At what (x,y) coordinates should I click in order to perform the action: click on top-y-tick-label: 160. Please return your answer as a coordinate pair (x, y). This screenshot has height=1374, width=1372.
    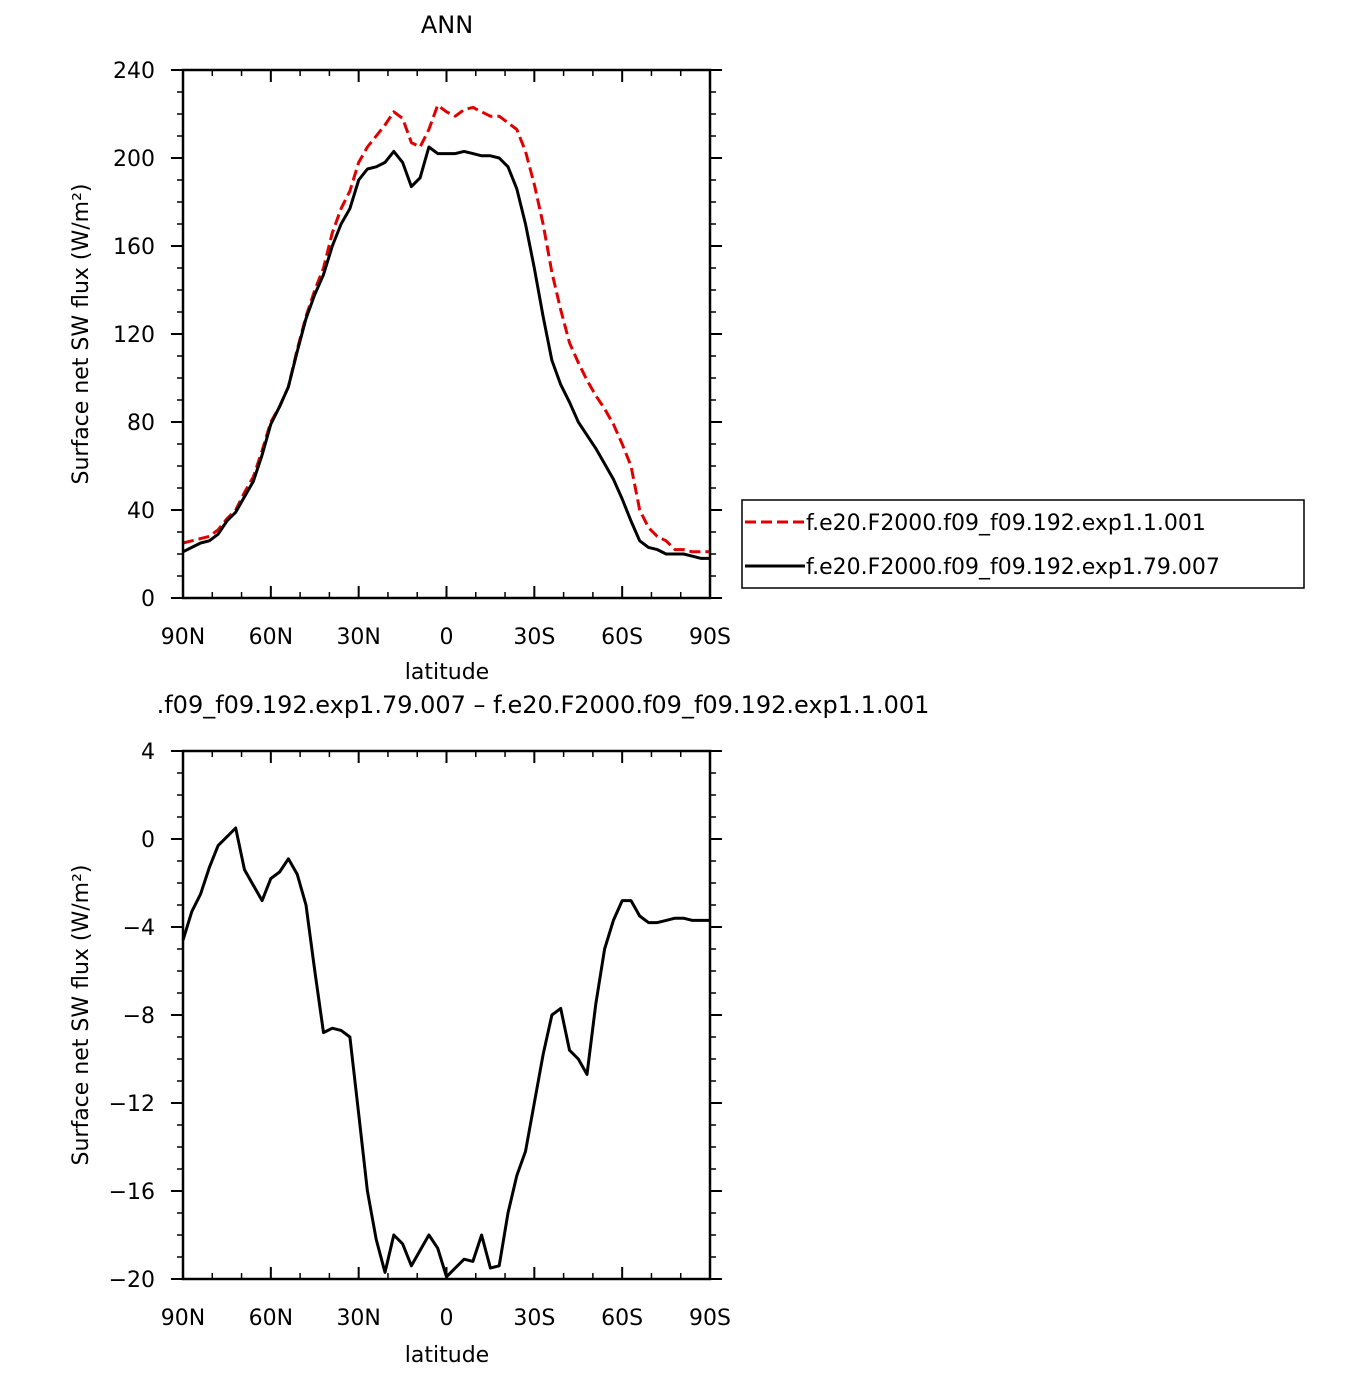
    Looking at the image, I should click on (134, 247).